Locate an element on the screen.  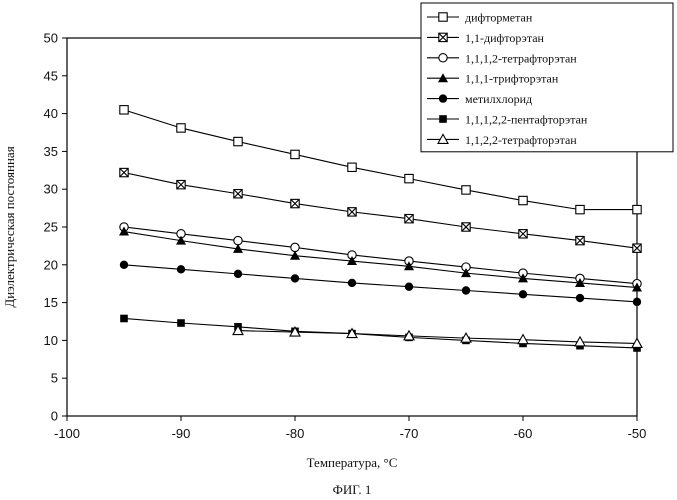
legend-label: 1,1,1-трифторэтан is located at coordinates (512, 79).